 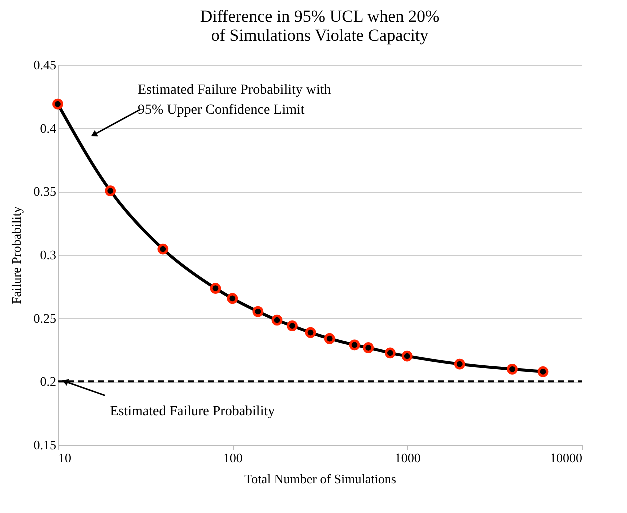 What do you see at coordinates (235, 100) in the screenshot?
I see `annotation: Estimated Failure Probability with 95% Upper Confidence Limit` at bounding box center [235, 100].